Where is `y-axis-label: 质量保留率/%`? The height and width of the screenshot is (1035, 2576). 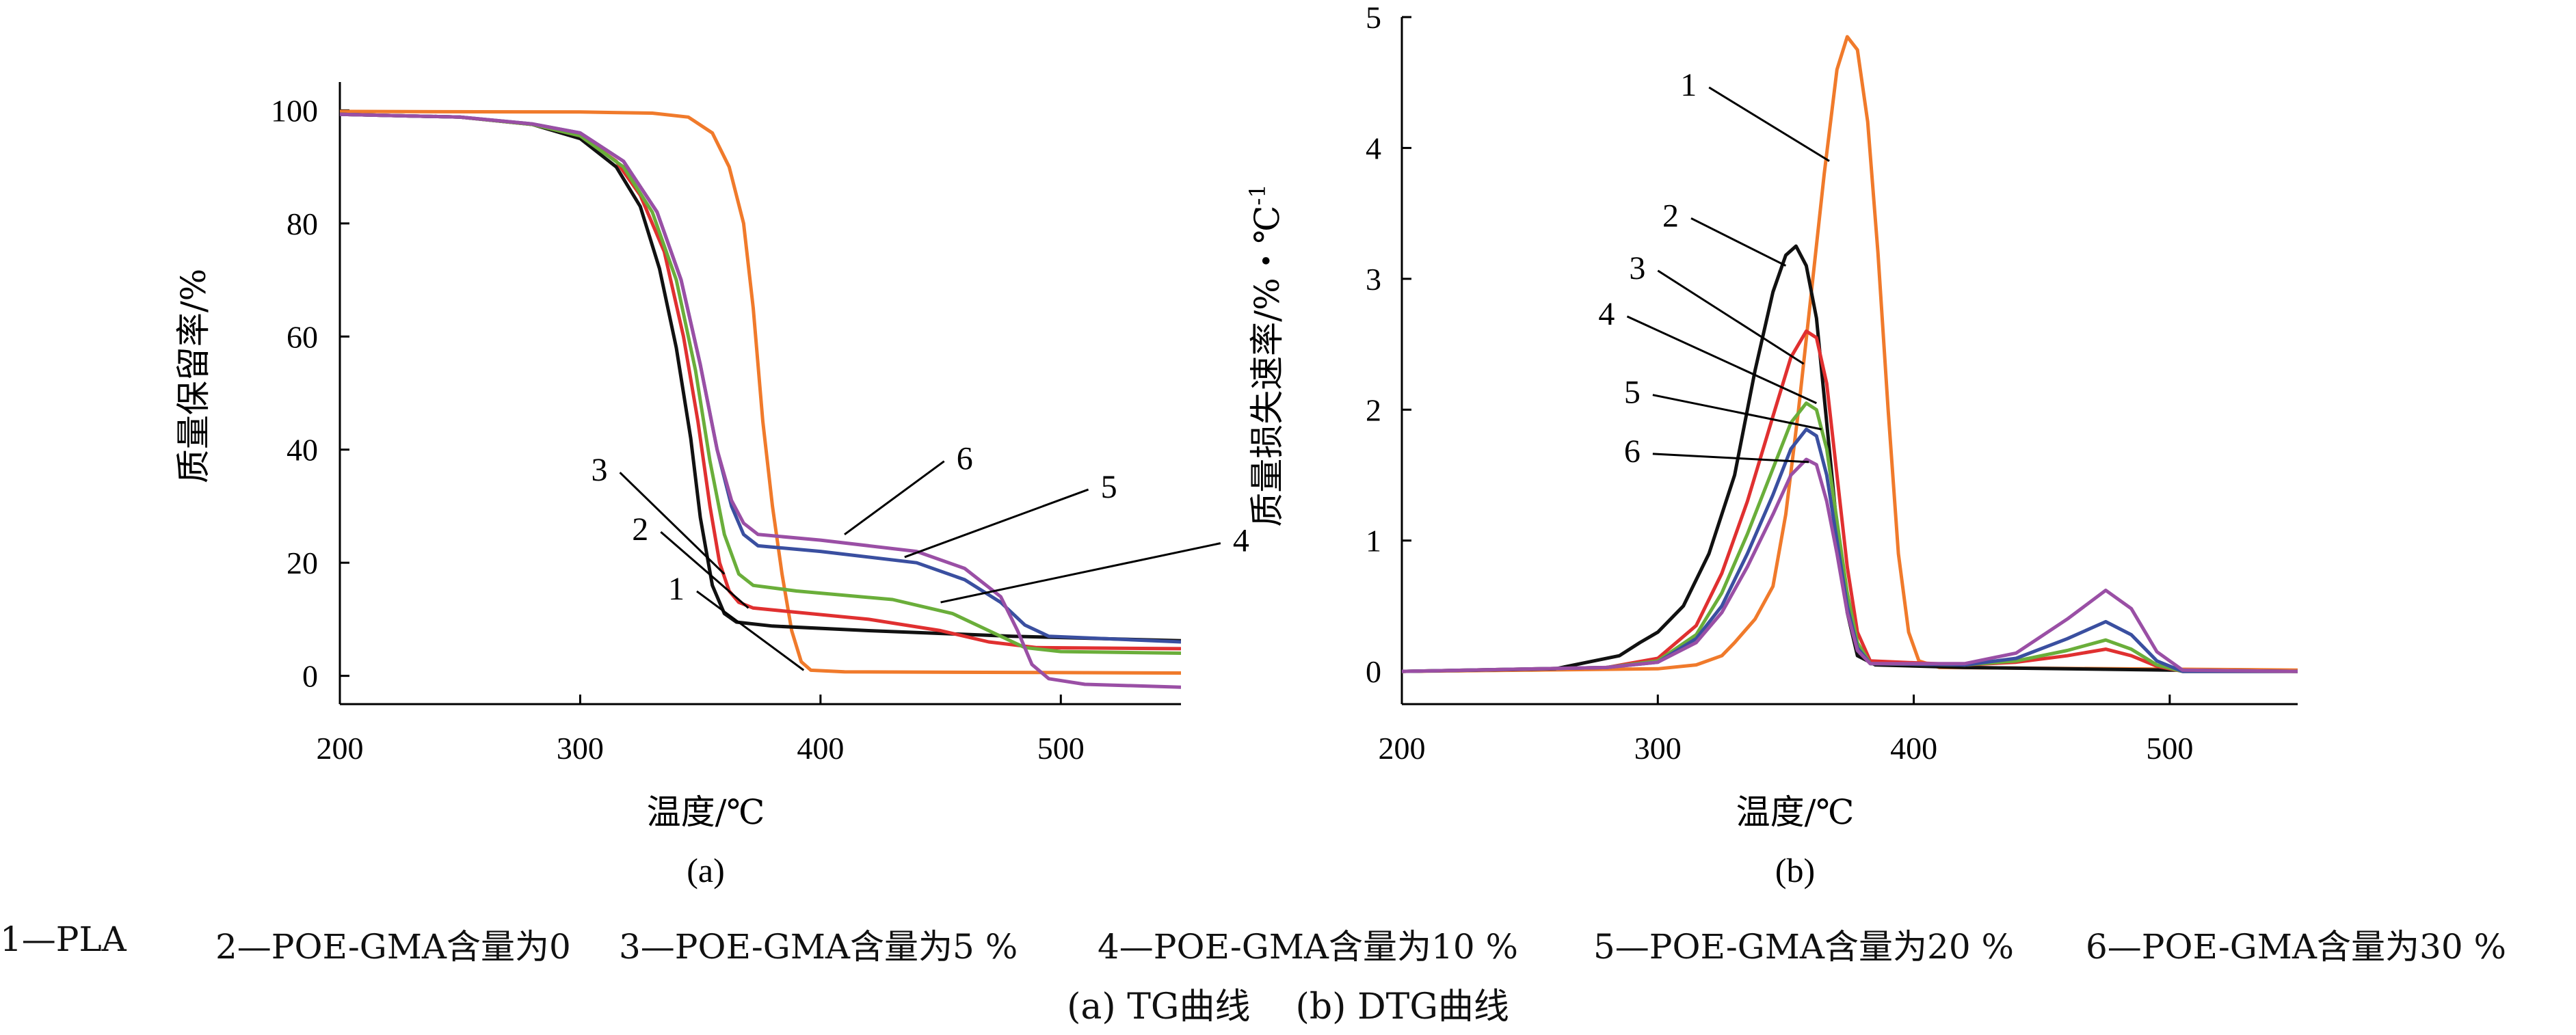
y-axis-label: 质量保留率/% is located at coordinates (193, 376).